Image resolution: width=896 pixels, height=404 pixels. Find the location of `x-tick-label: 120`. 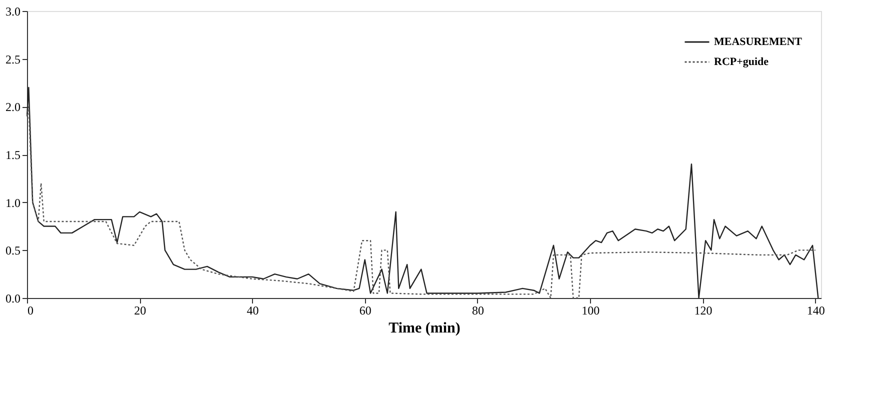

x-tick-label: 120 is located at coordinates (703, 311).